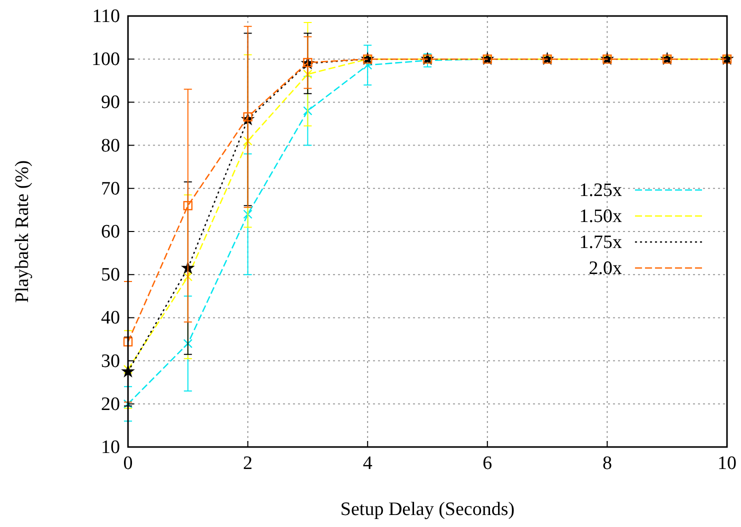 This screenshot has height=527, width=741. Describe the element at coordinates (727, 463) in the screenshot. I see `x-tick-label: 10` at that location.